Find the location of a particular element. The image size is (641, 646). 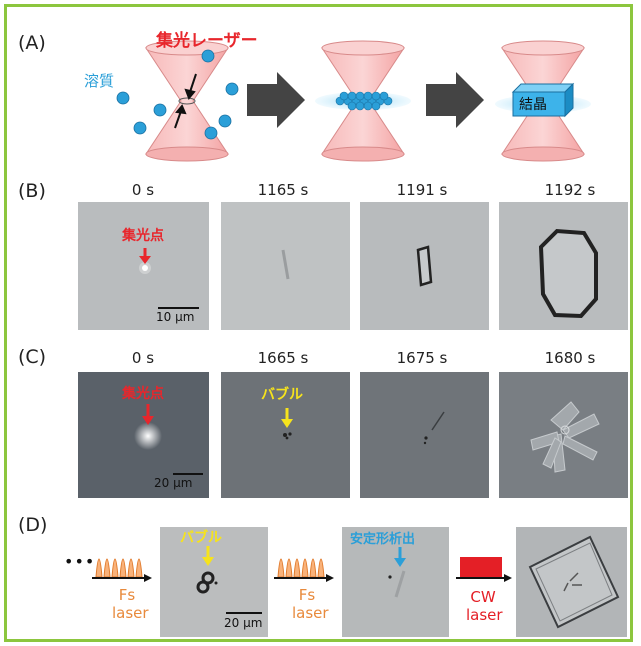

fs-laser-label-1: Fs laser is located at coordinates (130, 604).